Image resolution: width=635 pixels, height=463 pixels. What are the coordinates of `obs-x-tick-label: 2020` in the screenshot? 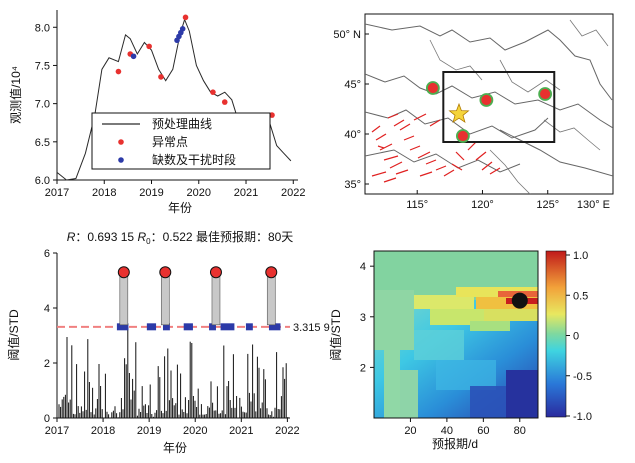 It's located at (199, 193).